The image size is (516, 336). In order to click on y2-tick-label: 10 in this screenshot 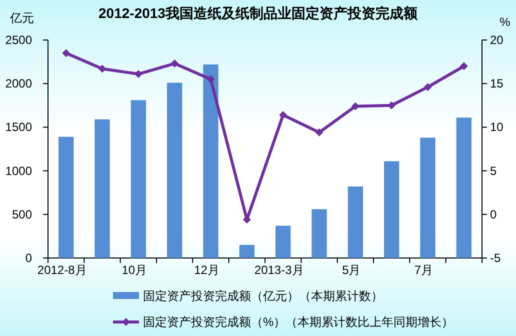, I will do `click(497, 127)`.